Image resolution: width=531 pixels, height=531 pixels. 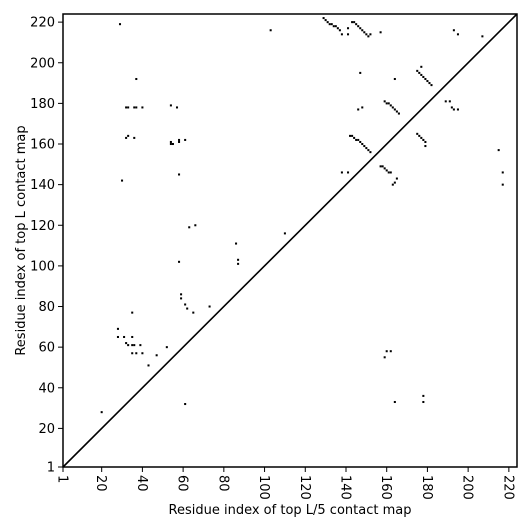 I want to click on y-tick-label: 100, so click(x=42, y=266).